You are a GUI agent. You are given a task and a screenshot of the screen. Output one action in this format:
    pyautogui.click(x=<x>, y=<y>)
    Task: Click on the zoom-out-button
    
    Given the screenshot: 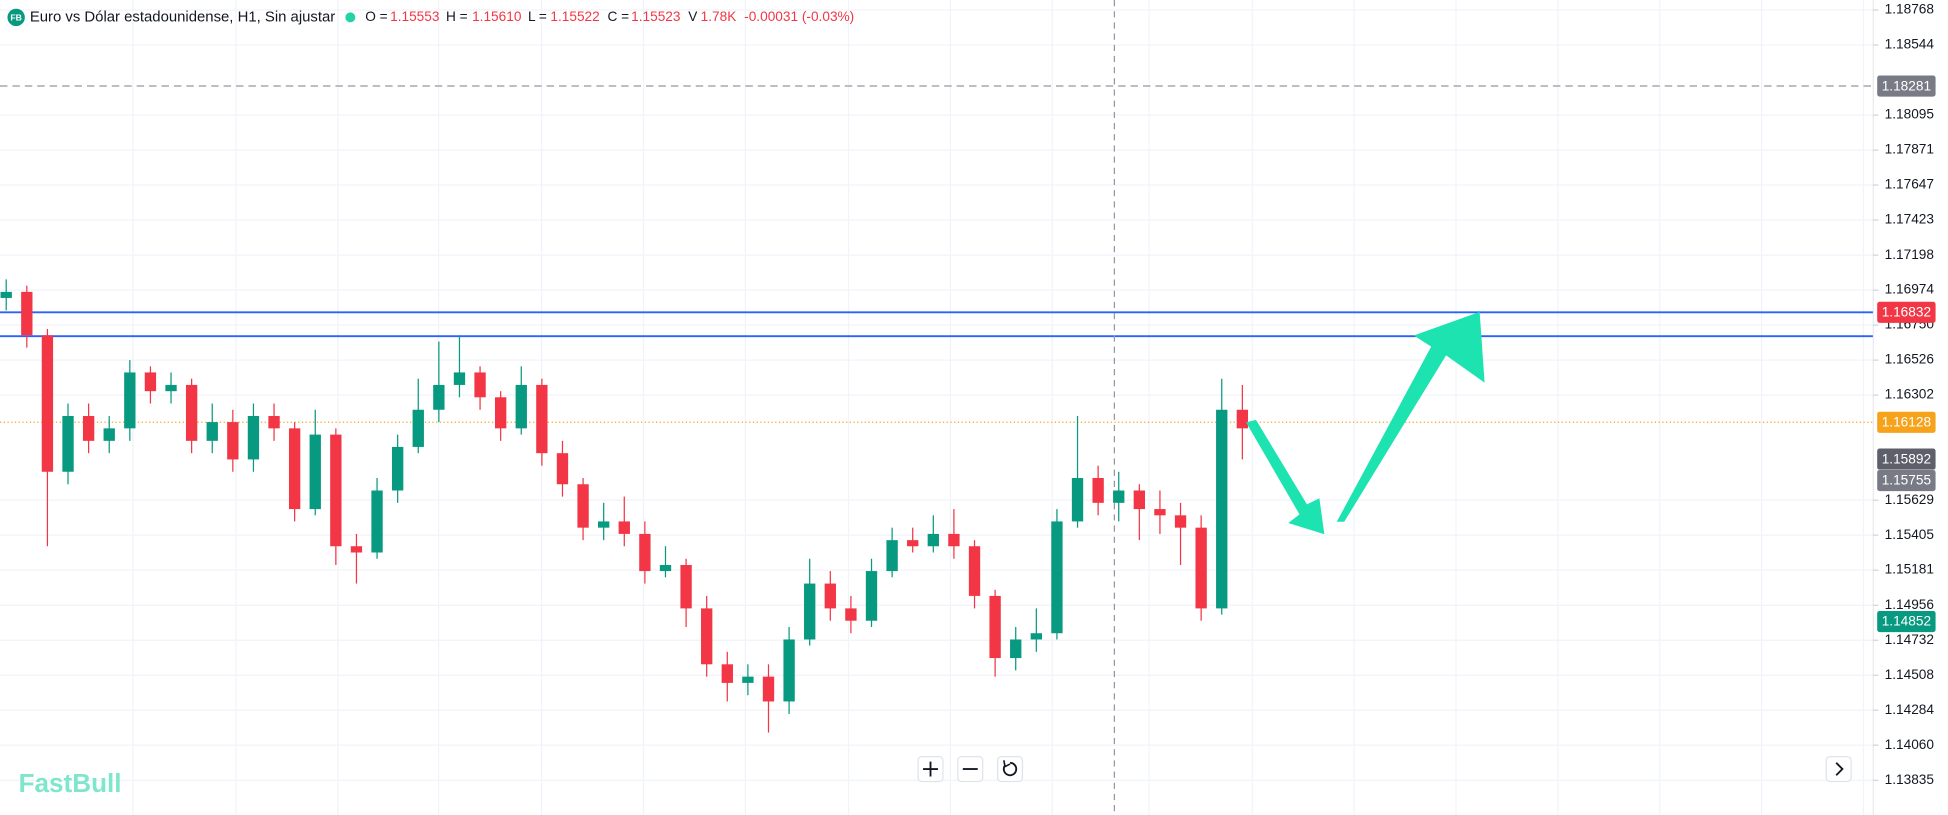 What is the action you would take?
    pyautogui.click(x=970, y=769)
    